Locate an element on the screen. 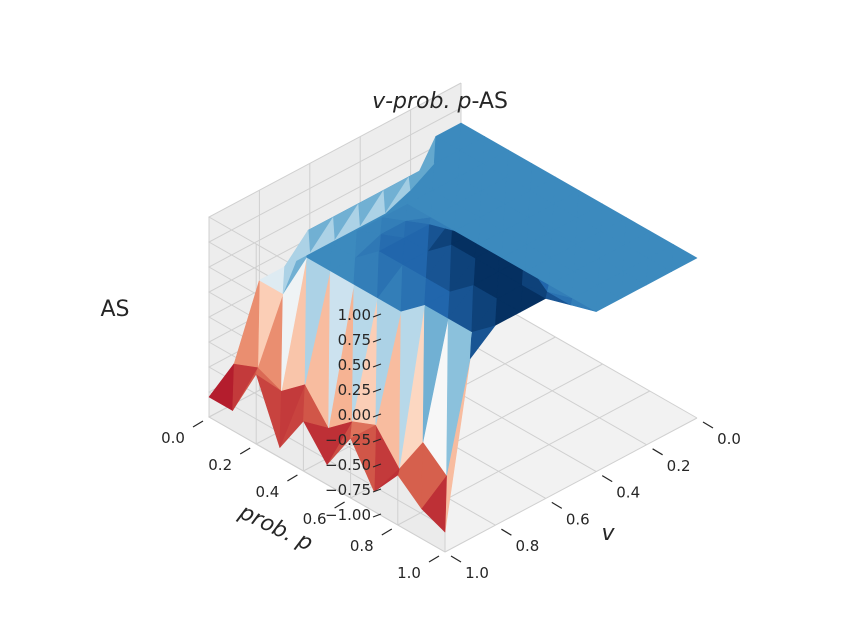 The width and height of the screenshot is (858, 644). z-tick-label: −0.75 is located at coordinates (348, 490).